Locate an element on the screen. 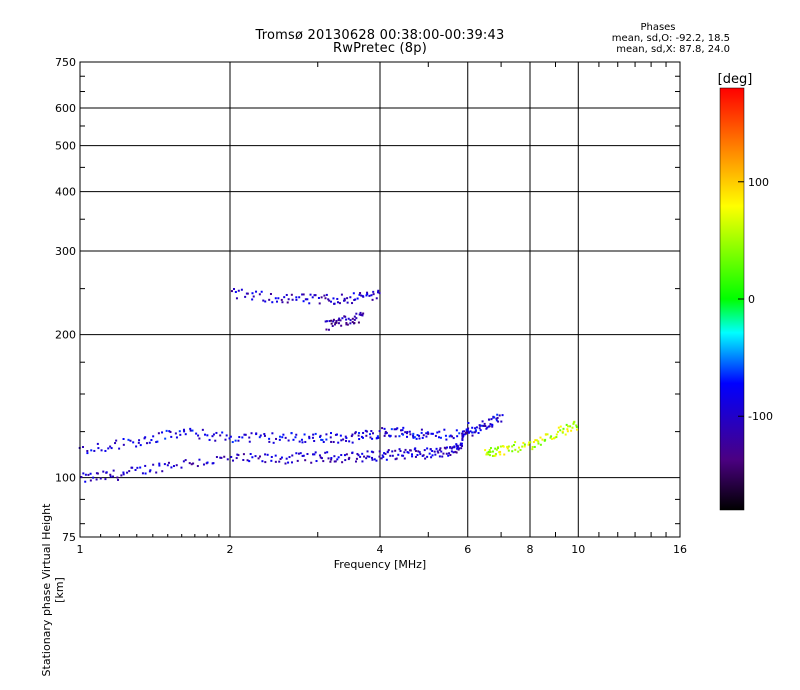 This screenshot has width=800, height=690. phases-o-stats: mean, sd,O: -92.2, 18.5 is located at coordinates (670, 38).